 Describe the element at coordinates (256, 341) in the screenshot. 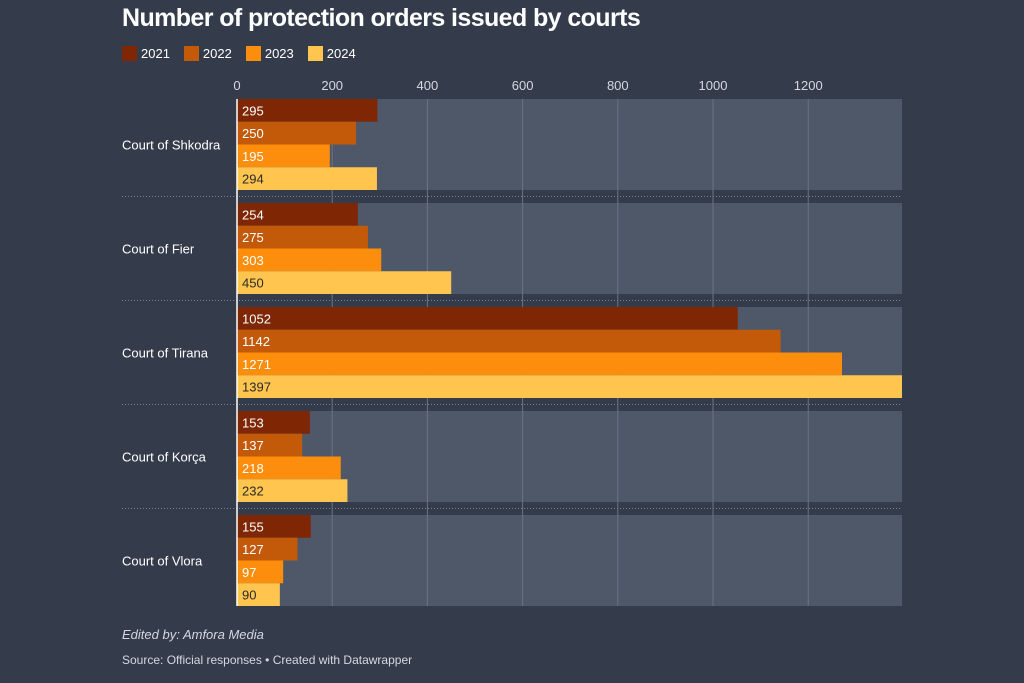

I see `data-label: 1142` at that location.